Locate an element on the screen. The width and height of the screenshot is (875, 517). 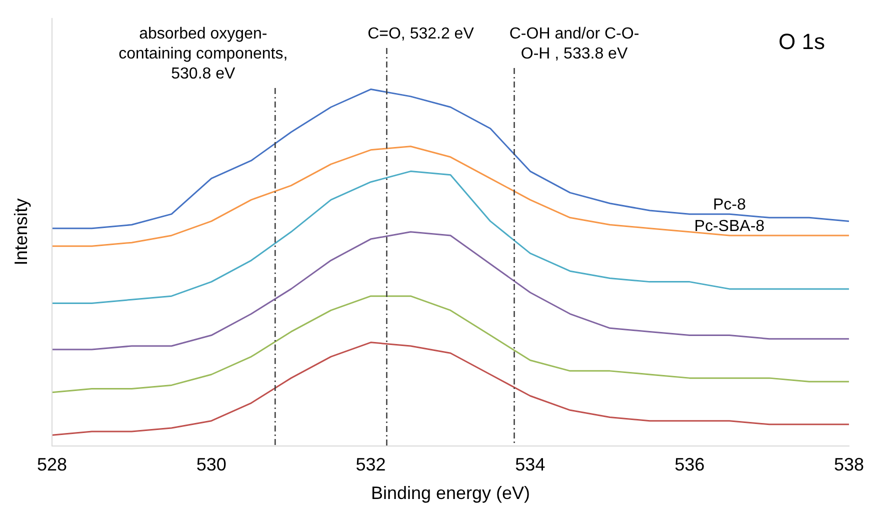
x-tick-label: 530 is located at coordinates (211, 464).